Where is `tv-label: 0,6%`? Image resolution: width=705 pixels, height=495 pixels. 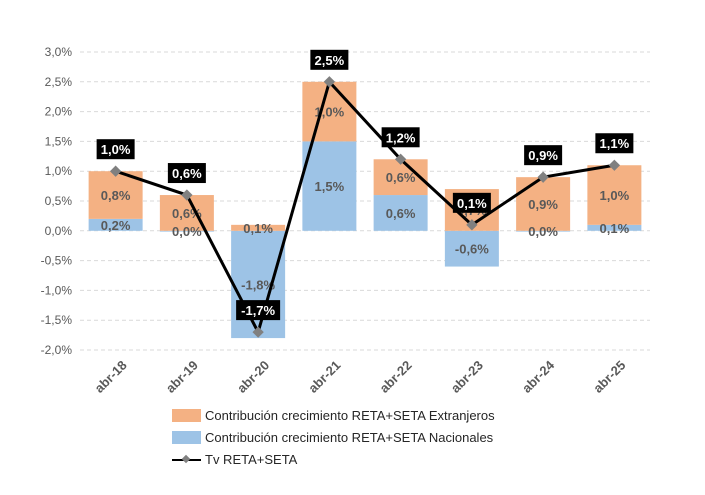 tv-label: 0,6% is located at coordinates (187, 173).